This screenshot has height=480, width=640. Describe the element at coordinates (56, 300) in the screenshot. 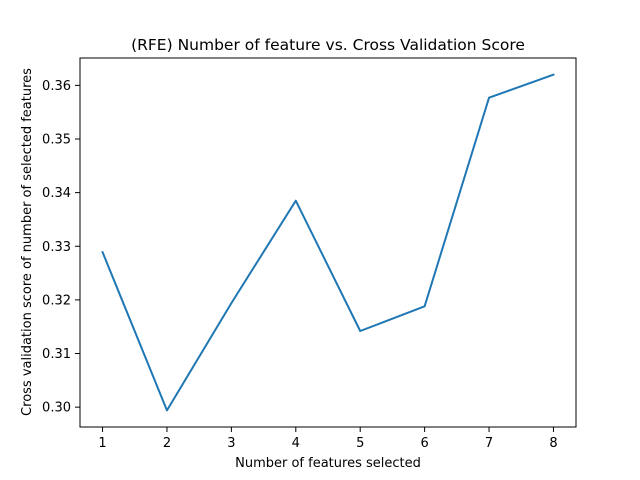

I see `y-tick-label: 0.32` at that location.